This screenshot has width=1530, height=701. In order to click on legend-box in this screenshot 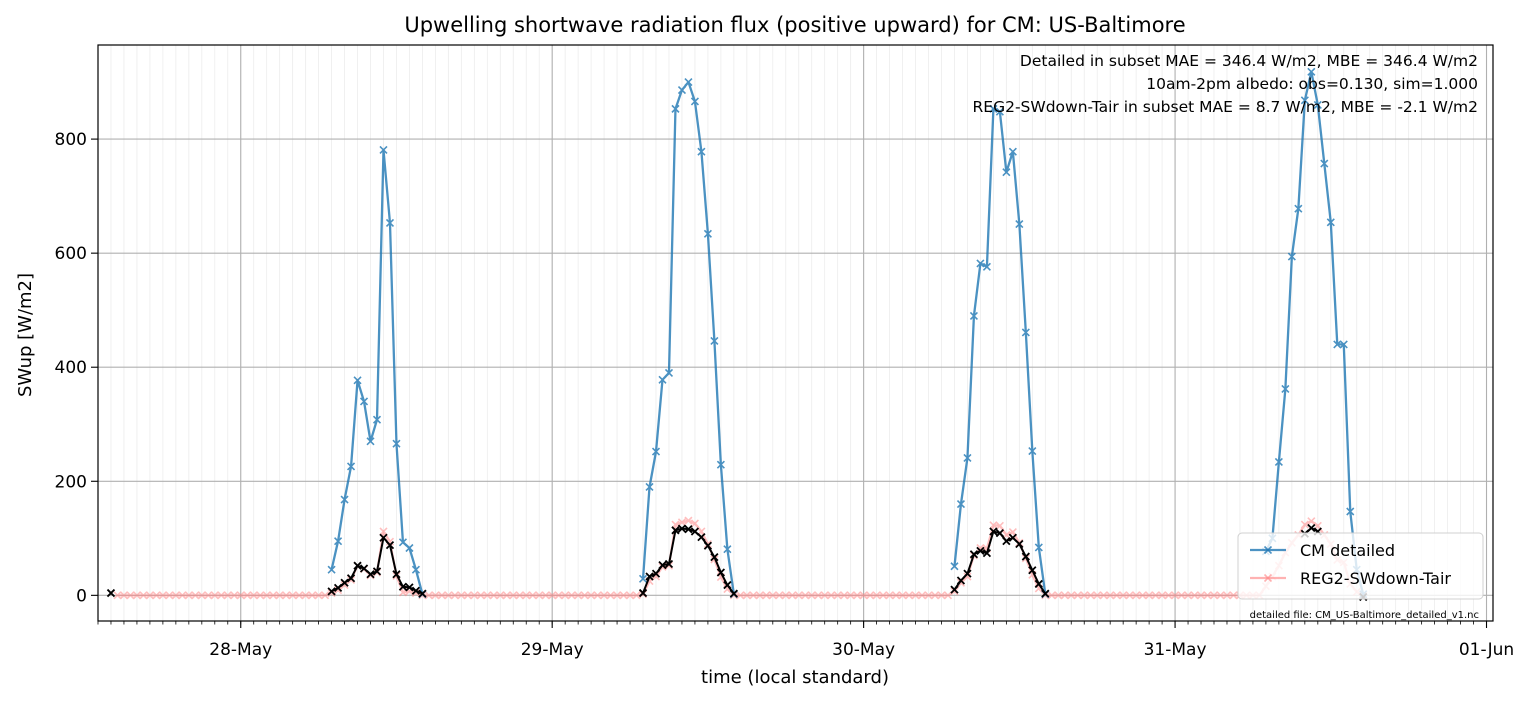, I will do `click(1360, 566)`.